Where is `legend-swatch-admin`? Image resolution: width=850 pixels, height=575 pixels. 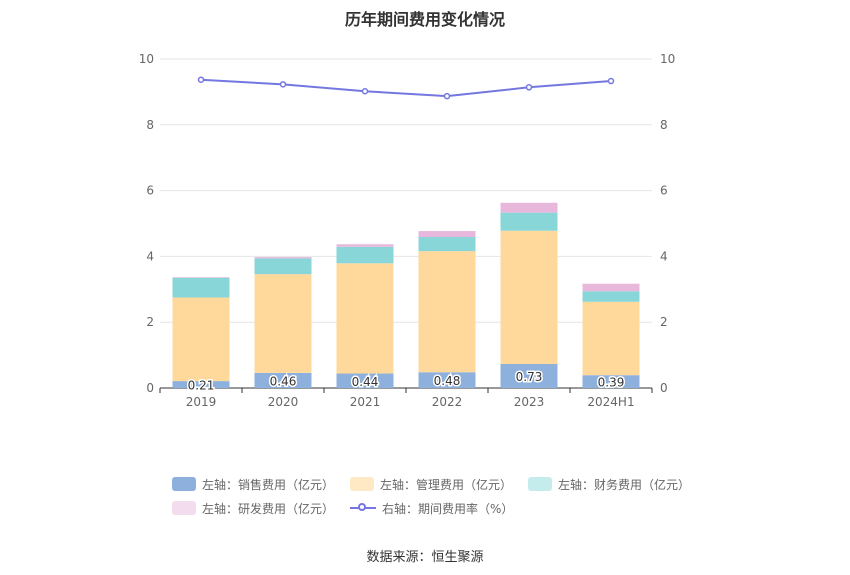 legend-swatch-admin is located at coordinates (362, 484).